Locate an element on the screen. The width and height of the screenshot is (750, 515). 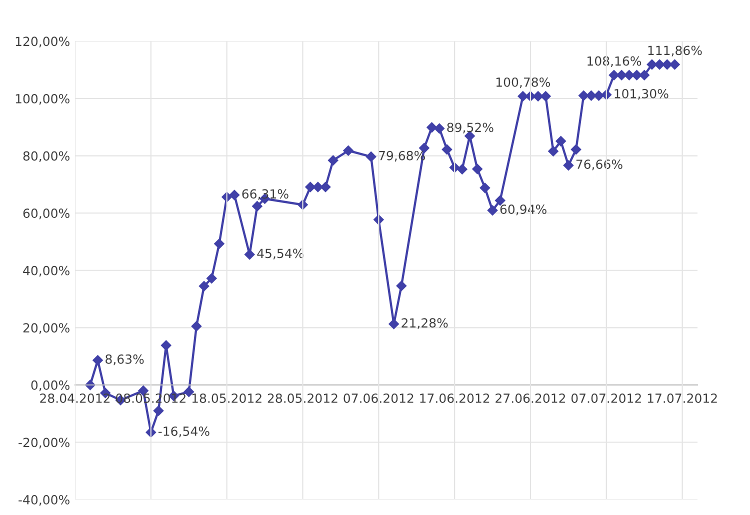
y-tick-label: 120,00% is located at coordinates (43, 42).